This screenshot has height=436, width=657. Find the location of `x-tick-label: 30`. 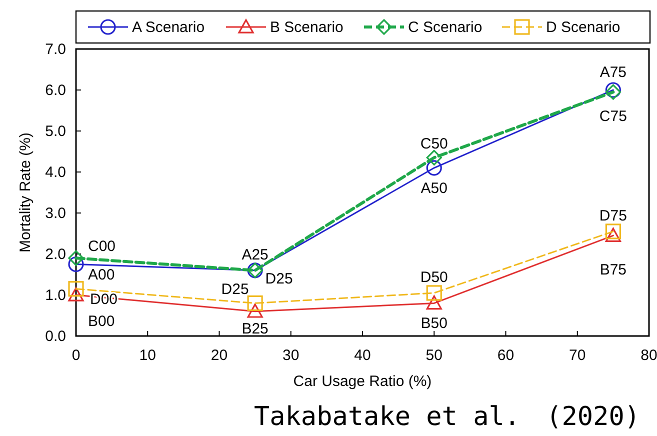

x-tick-label: 30 is located at coordinates (291, 355).